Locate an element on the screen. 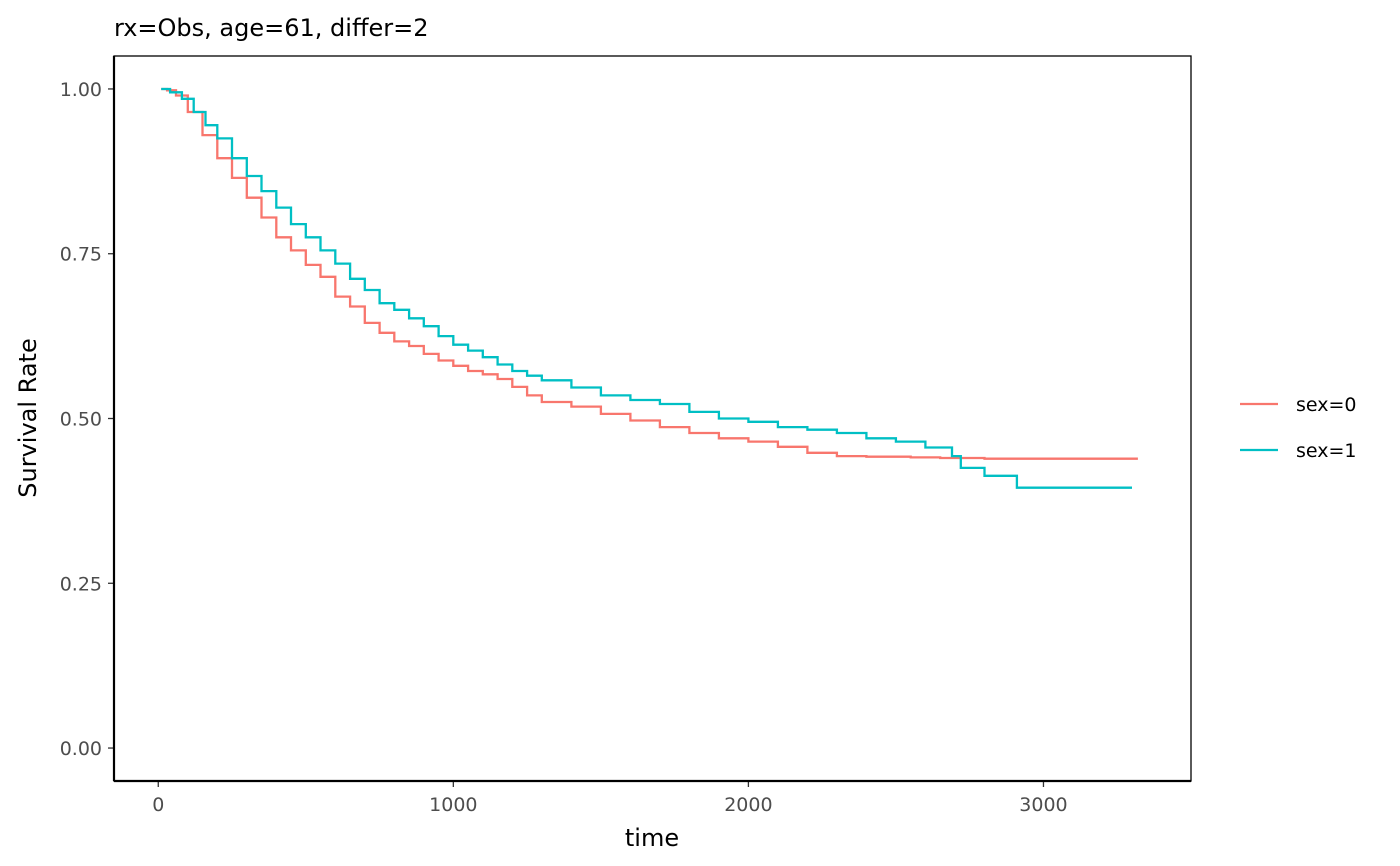 The width and height of the screenshot is (1400, 866). x-tick-label: 0 is located at coordinates (158, 805).